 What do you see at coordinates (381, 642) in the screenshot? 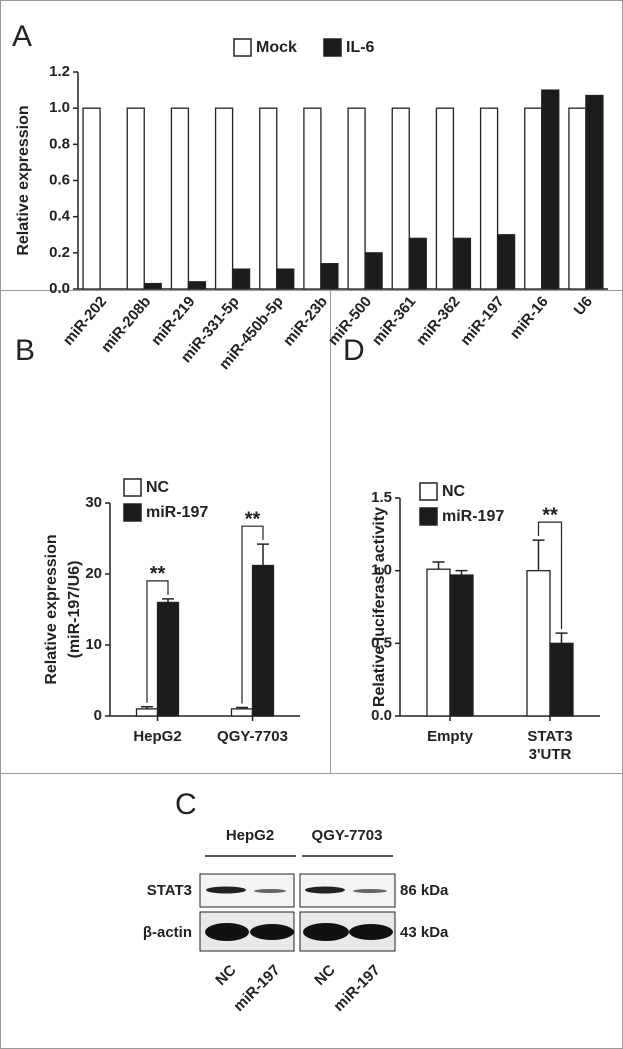
I see `y-tick-label: 0.5` at bounding box center [381, 642].